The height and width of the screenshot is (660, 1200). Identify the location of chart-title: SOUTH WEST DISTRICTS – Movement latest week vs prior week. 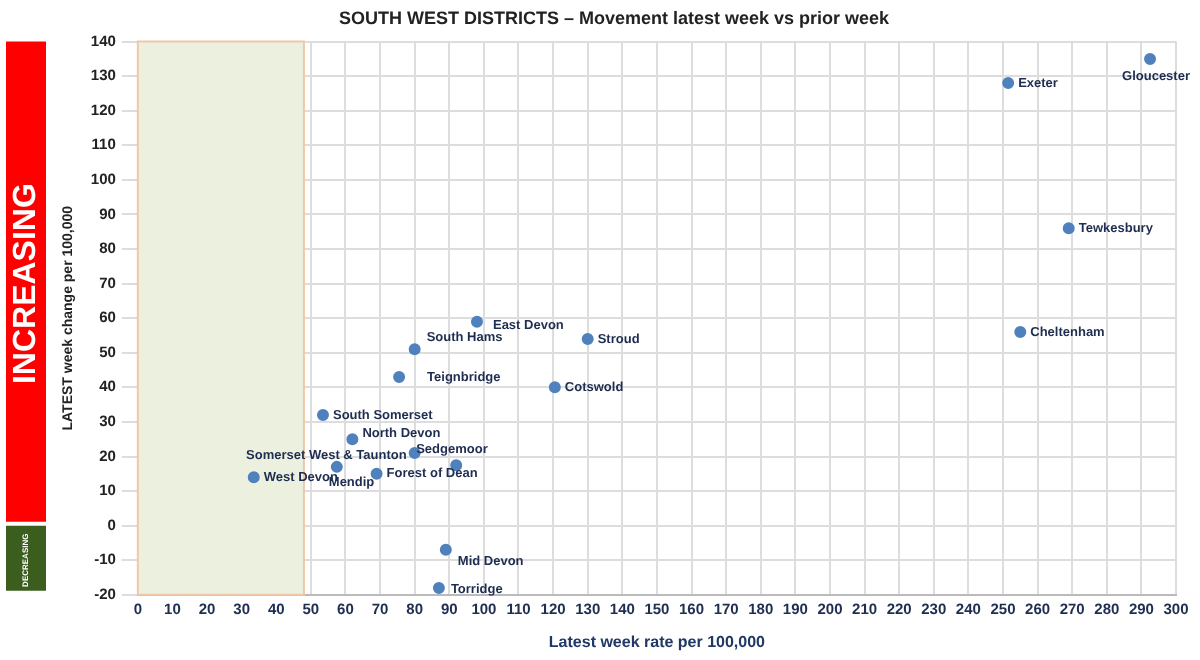
(615, 17).